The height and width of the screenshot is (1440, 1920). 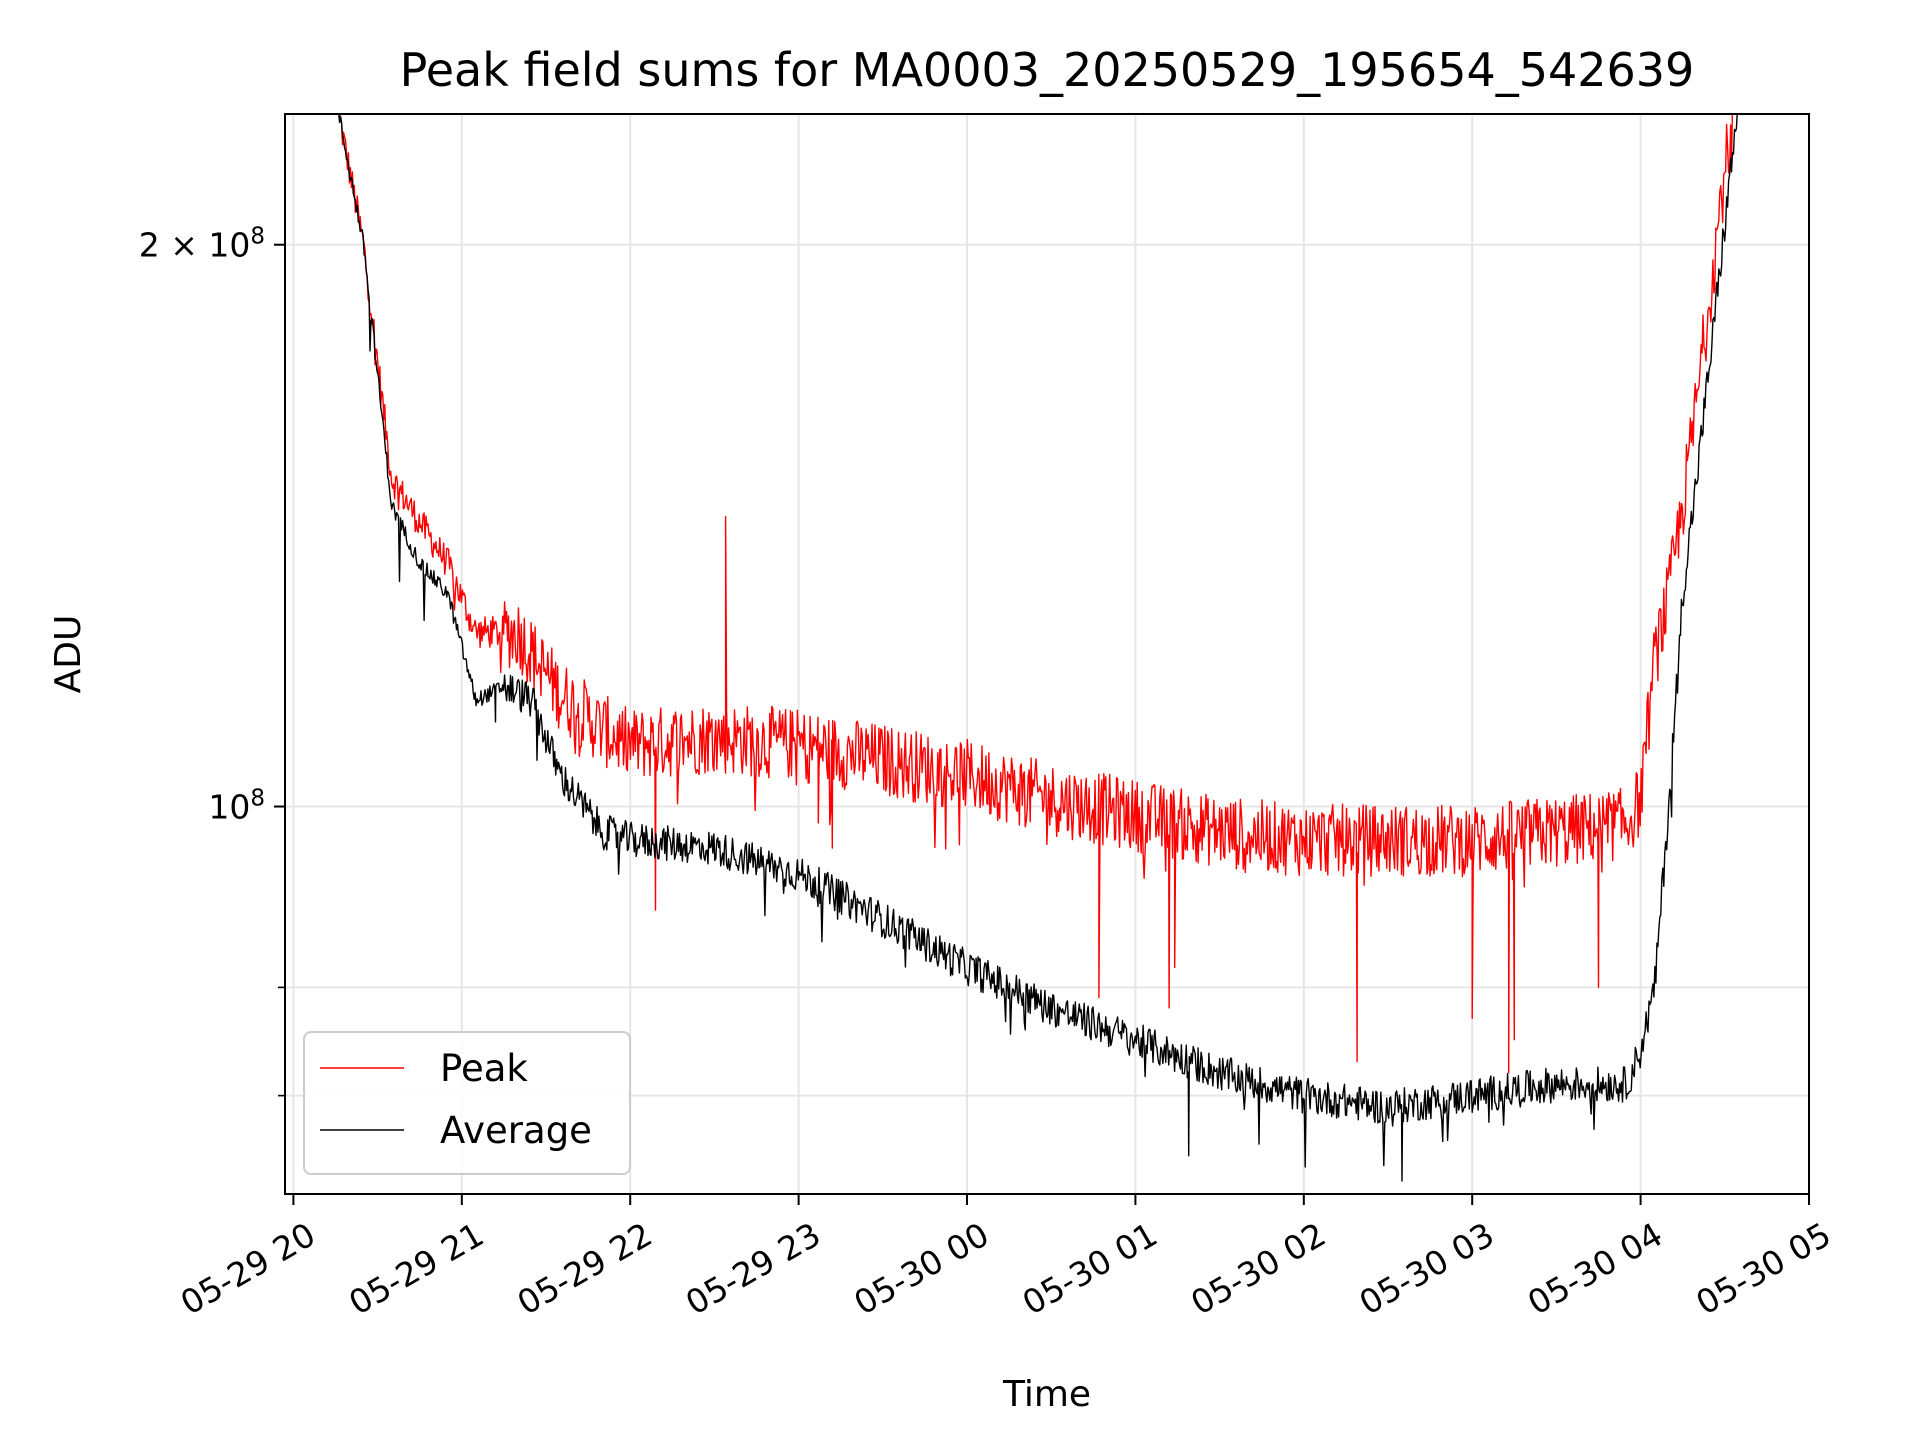 I want to click on x-axis-label: Time, so click(x=1046, y=1394).